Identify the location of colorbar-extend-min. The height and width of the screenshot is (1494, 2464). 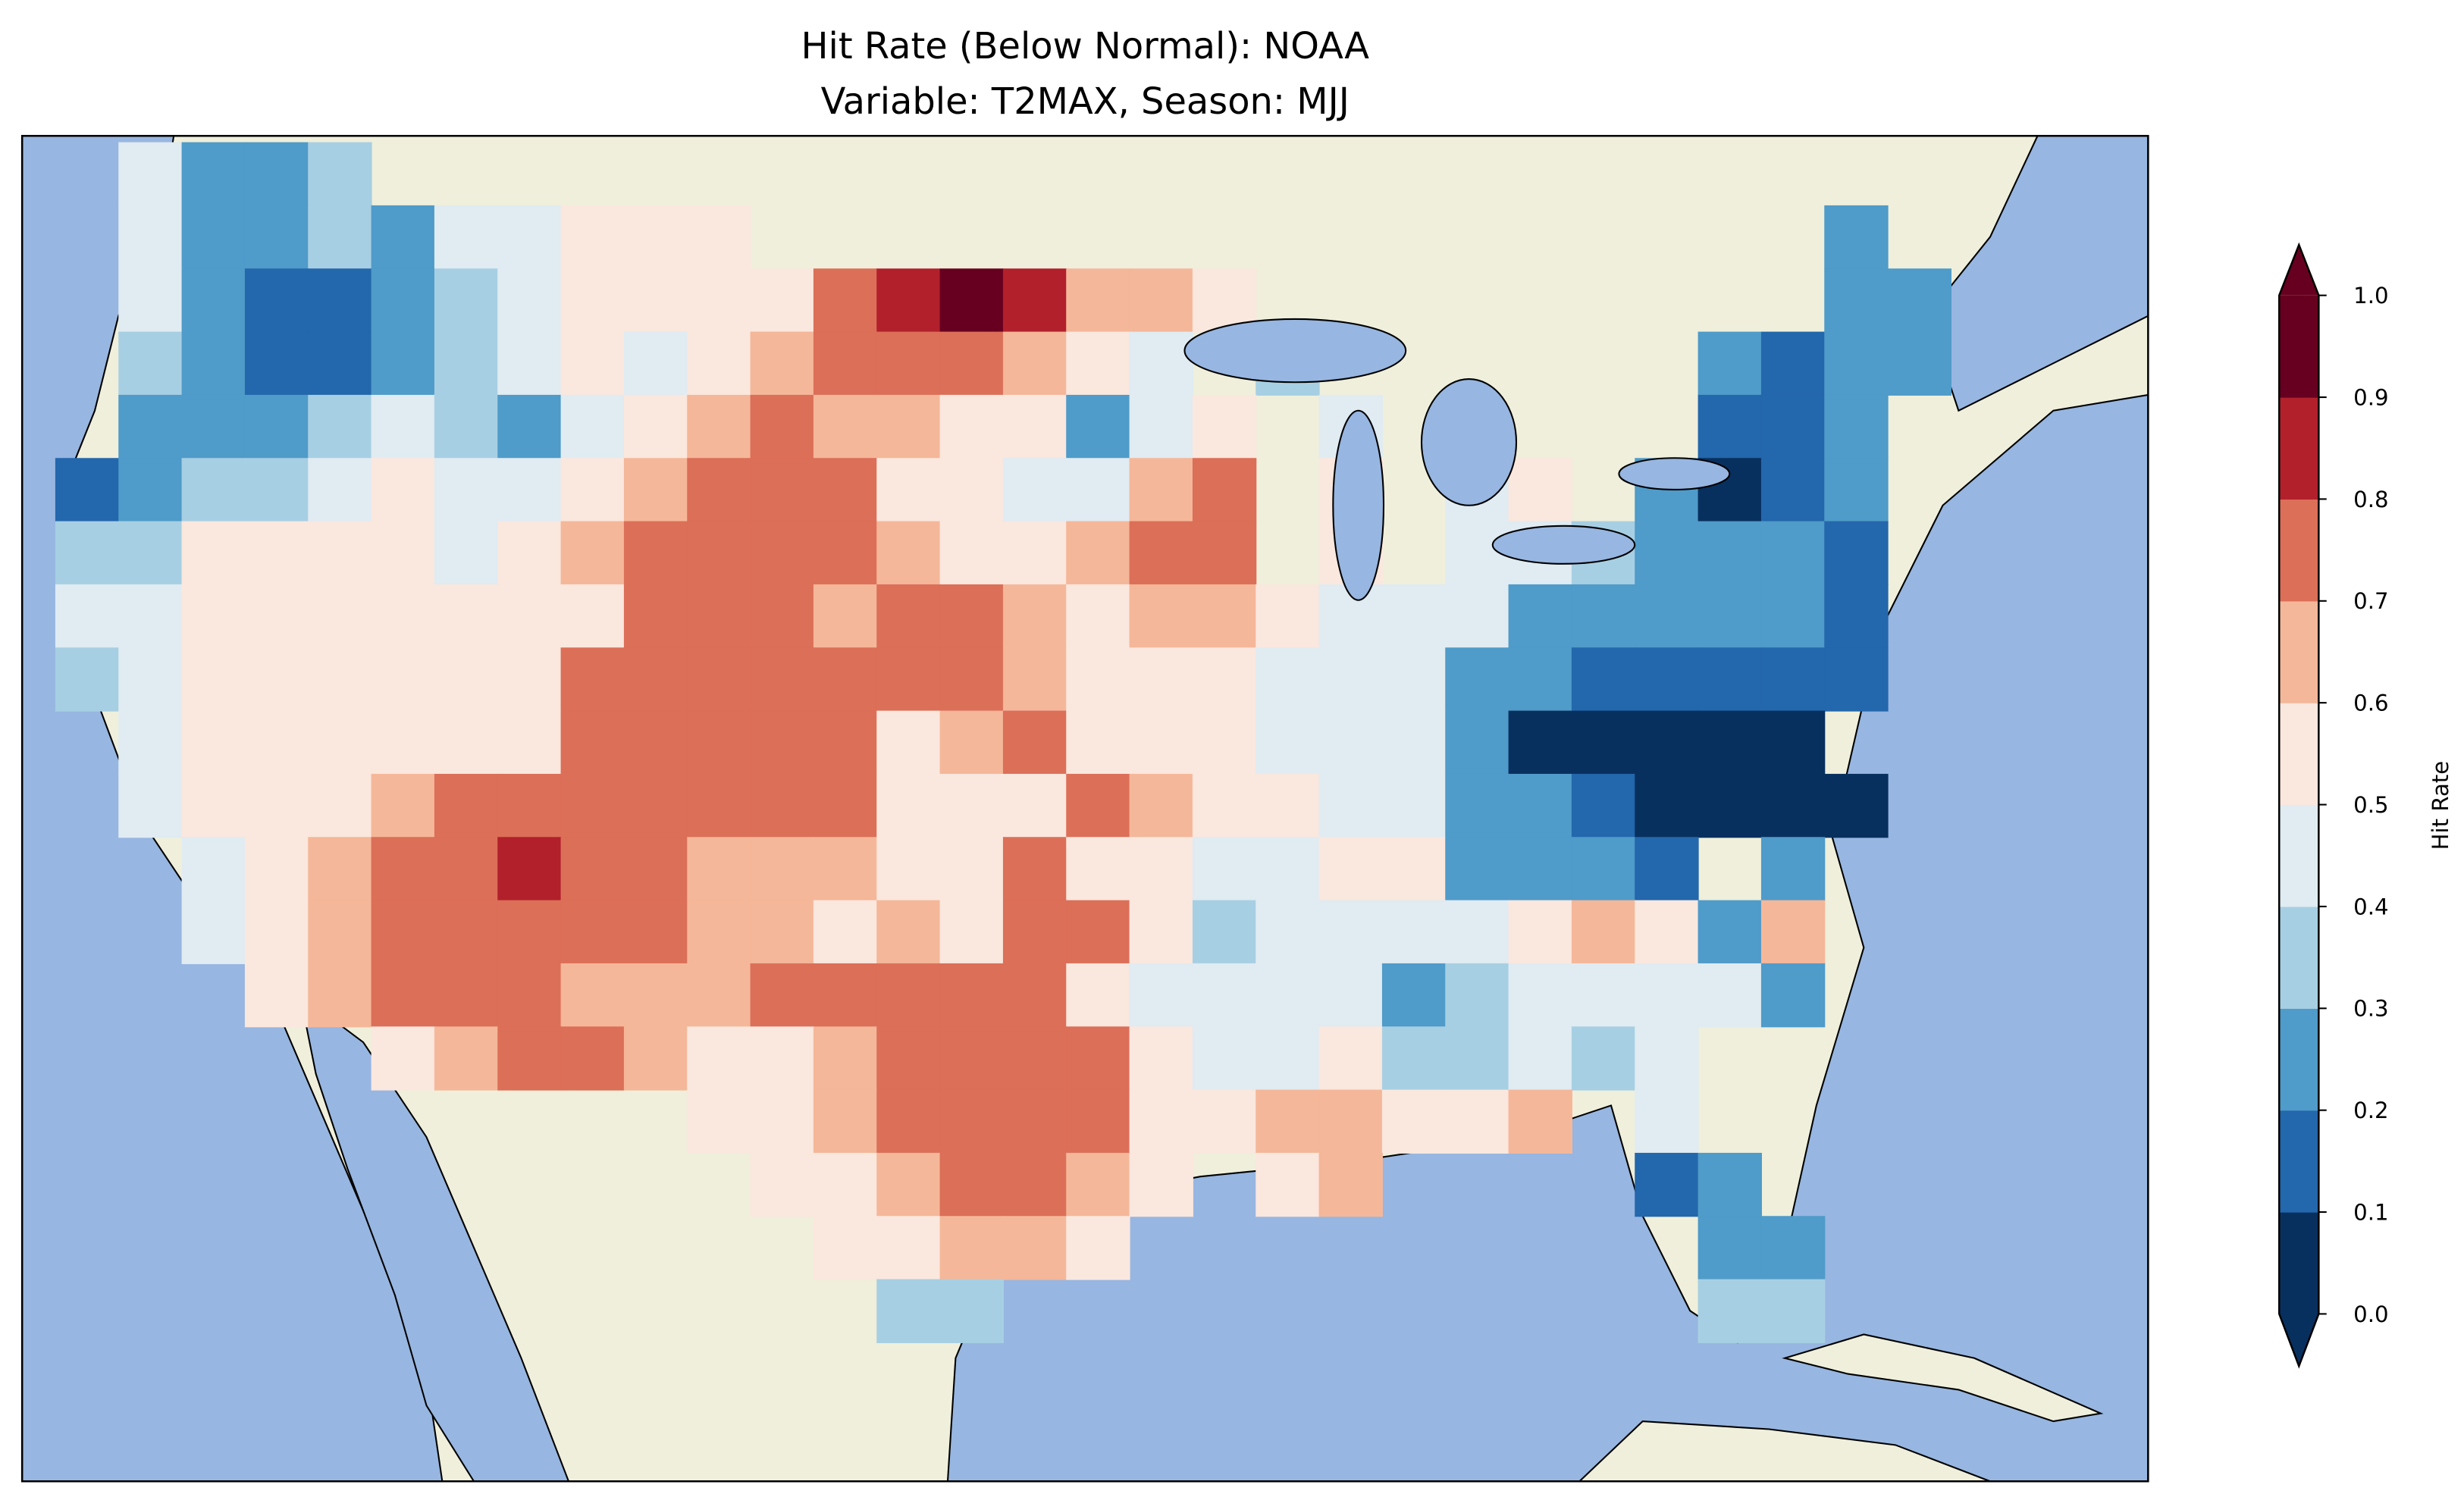
(2299, 1340).